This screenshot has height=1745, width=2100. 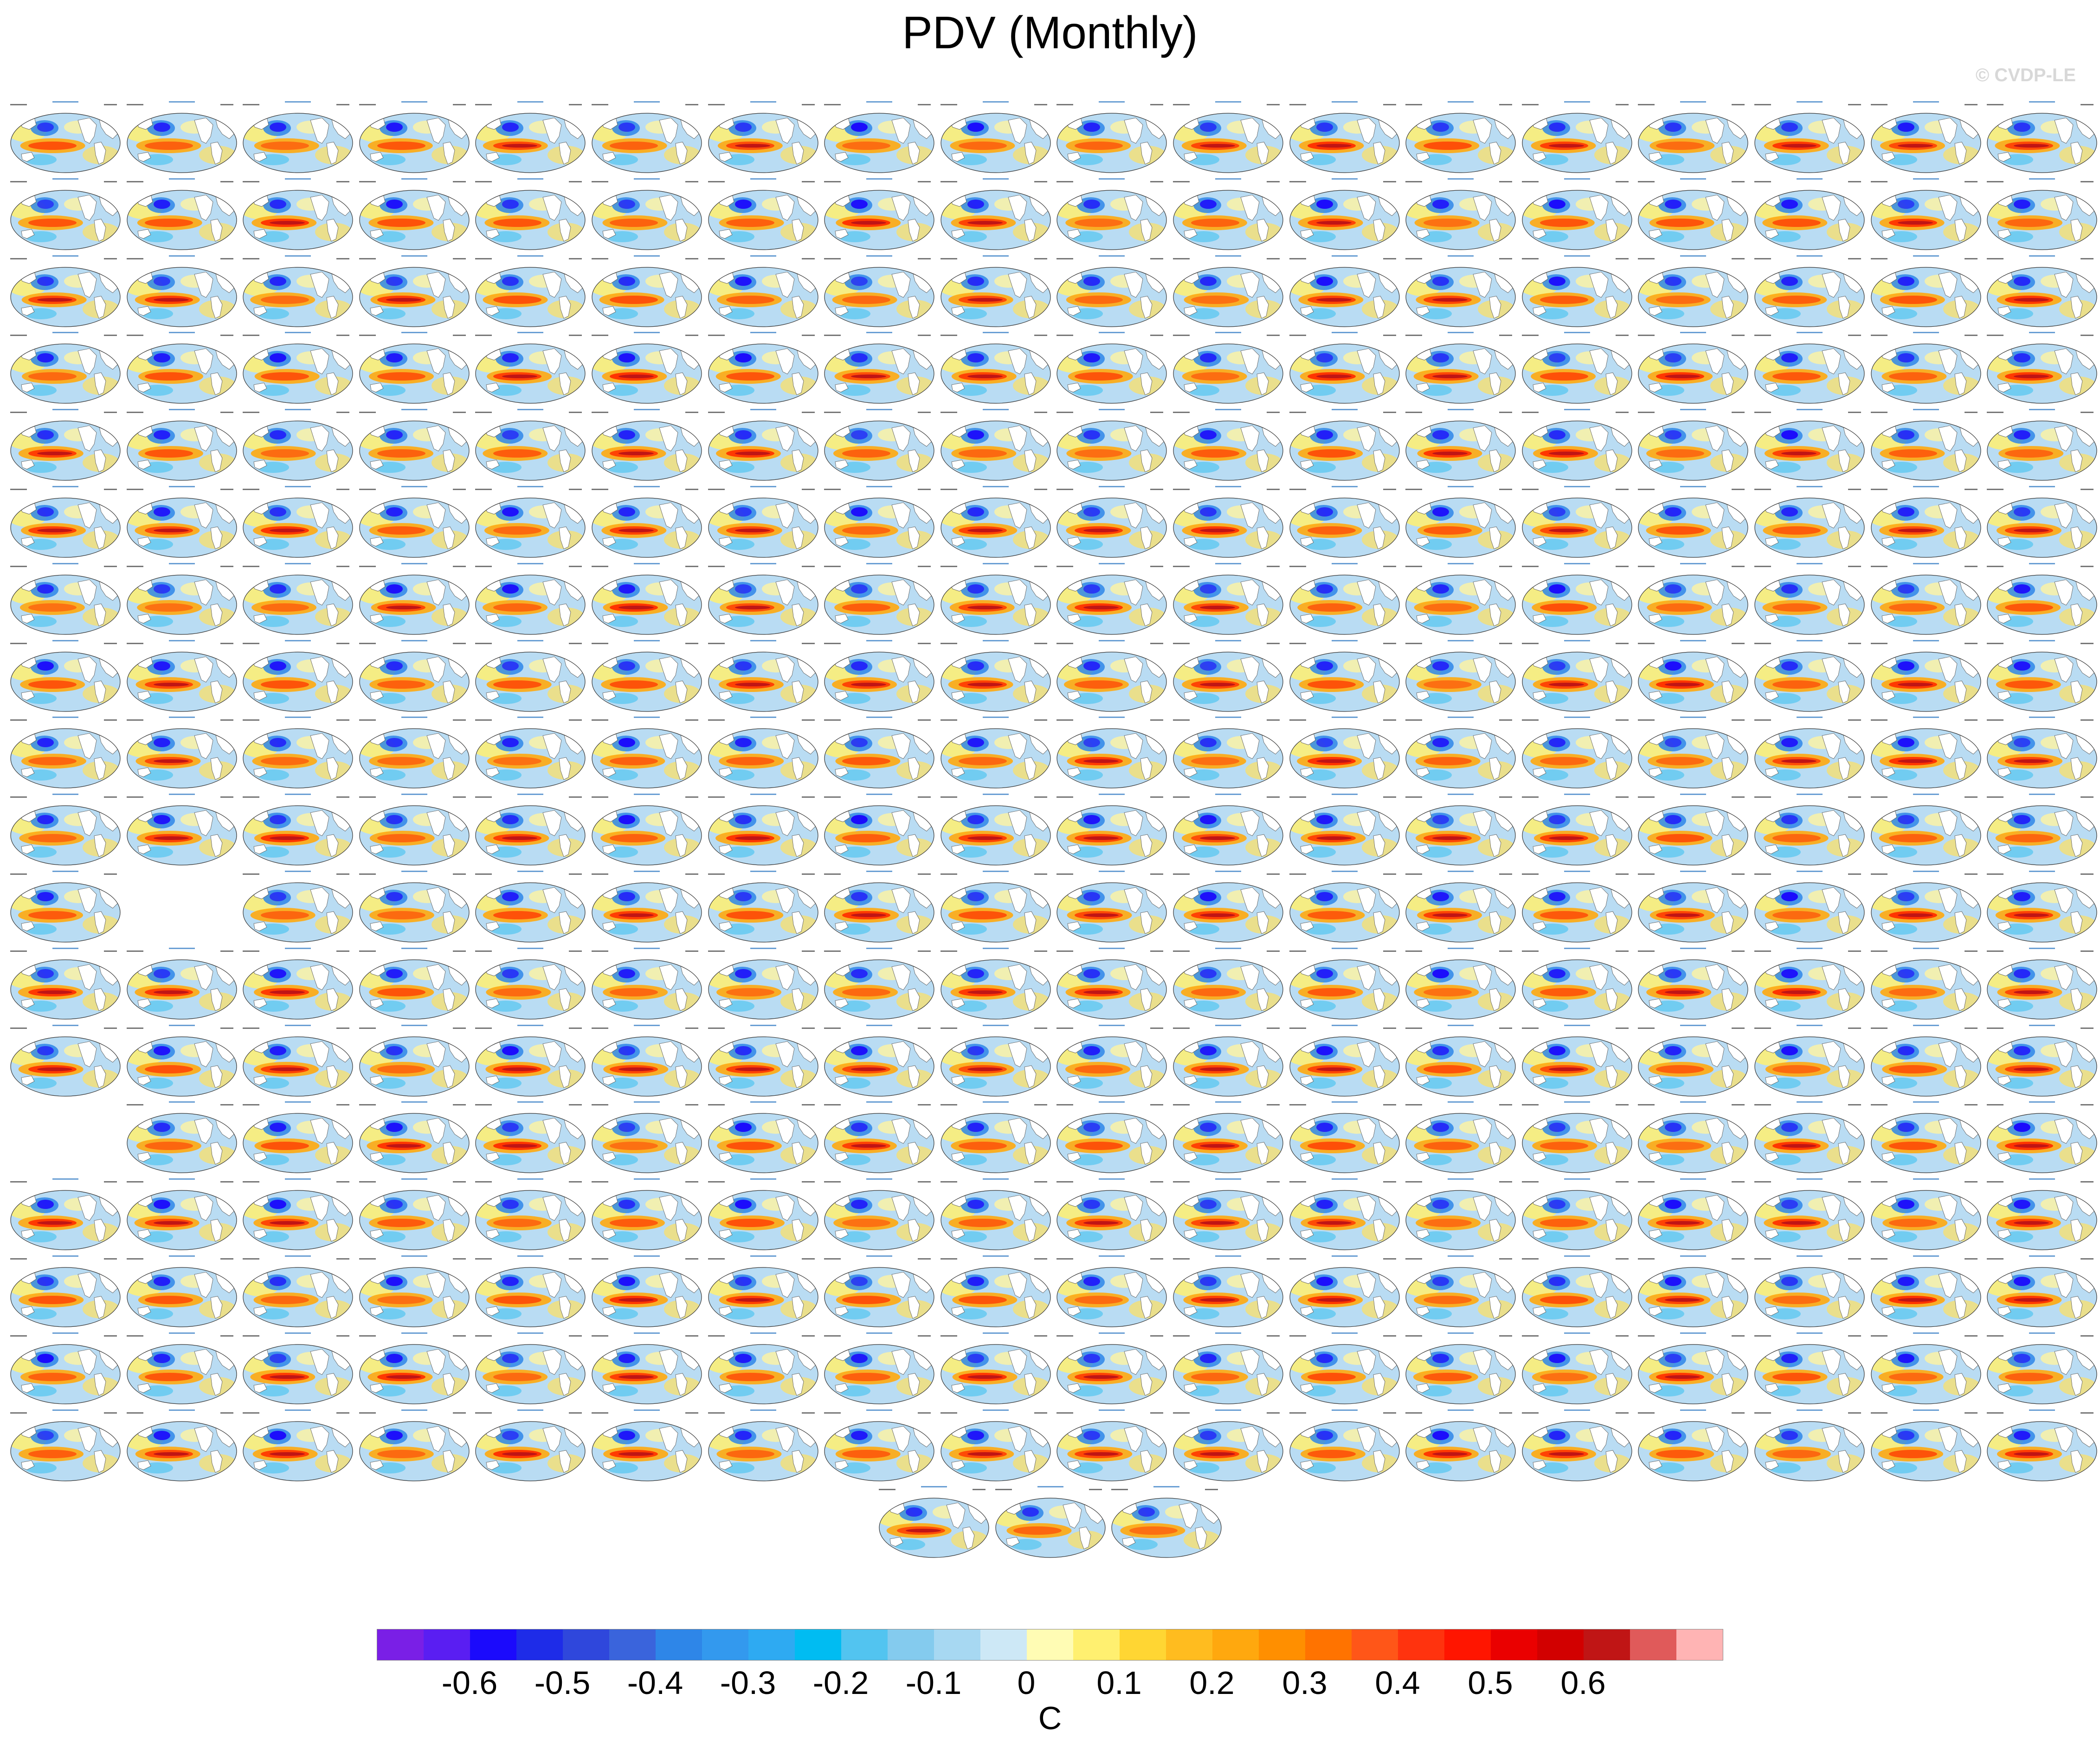 What do you see at coordinates (1026, 1683) in the screenshot?
I see `colorbar-tick-label: 0` at bounding box center [1026, 1683].